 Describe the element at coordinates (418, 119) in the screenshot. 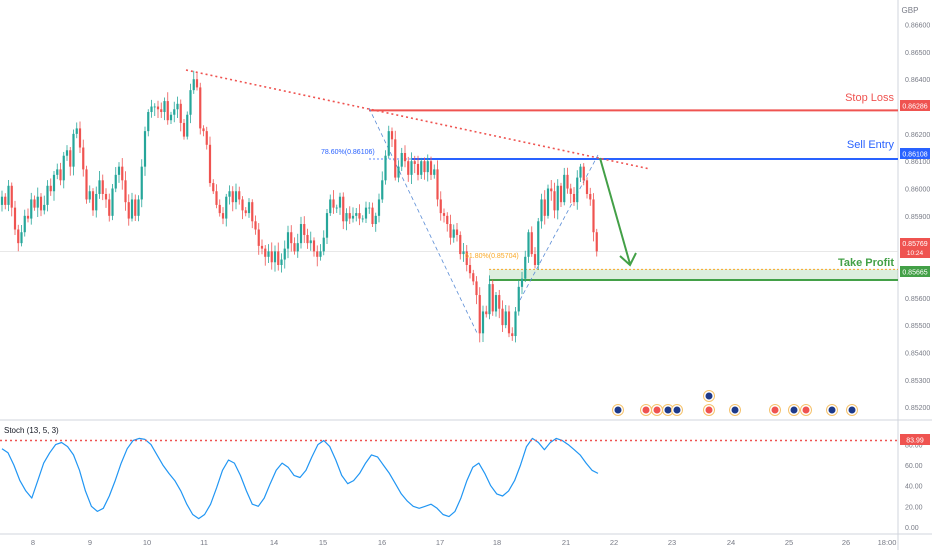

I see `trendline` at that location.